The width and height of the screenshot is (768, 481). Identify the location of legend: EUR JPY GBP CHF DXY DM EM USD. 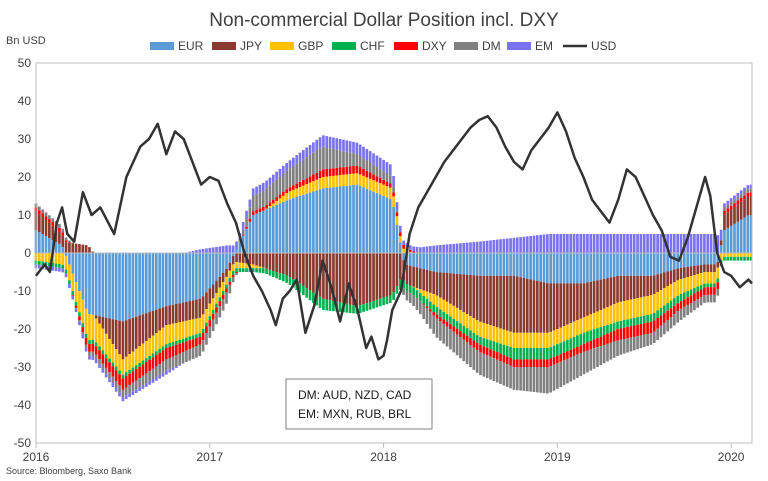
(383, 46).